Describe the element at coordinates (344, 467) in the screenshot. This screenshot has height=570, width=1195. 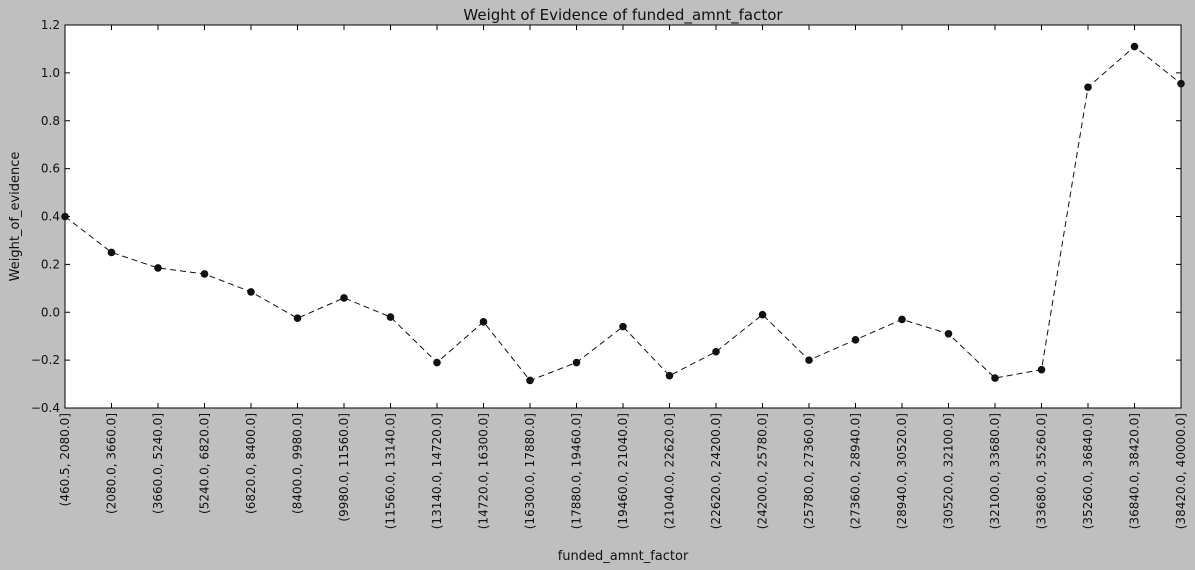
I see `x-tick-label: (9980.0, 11560.0]` at that location.